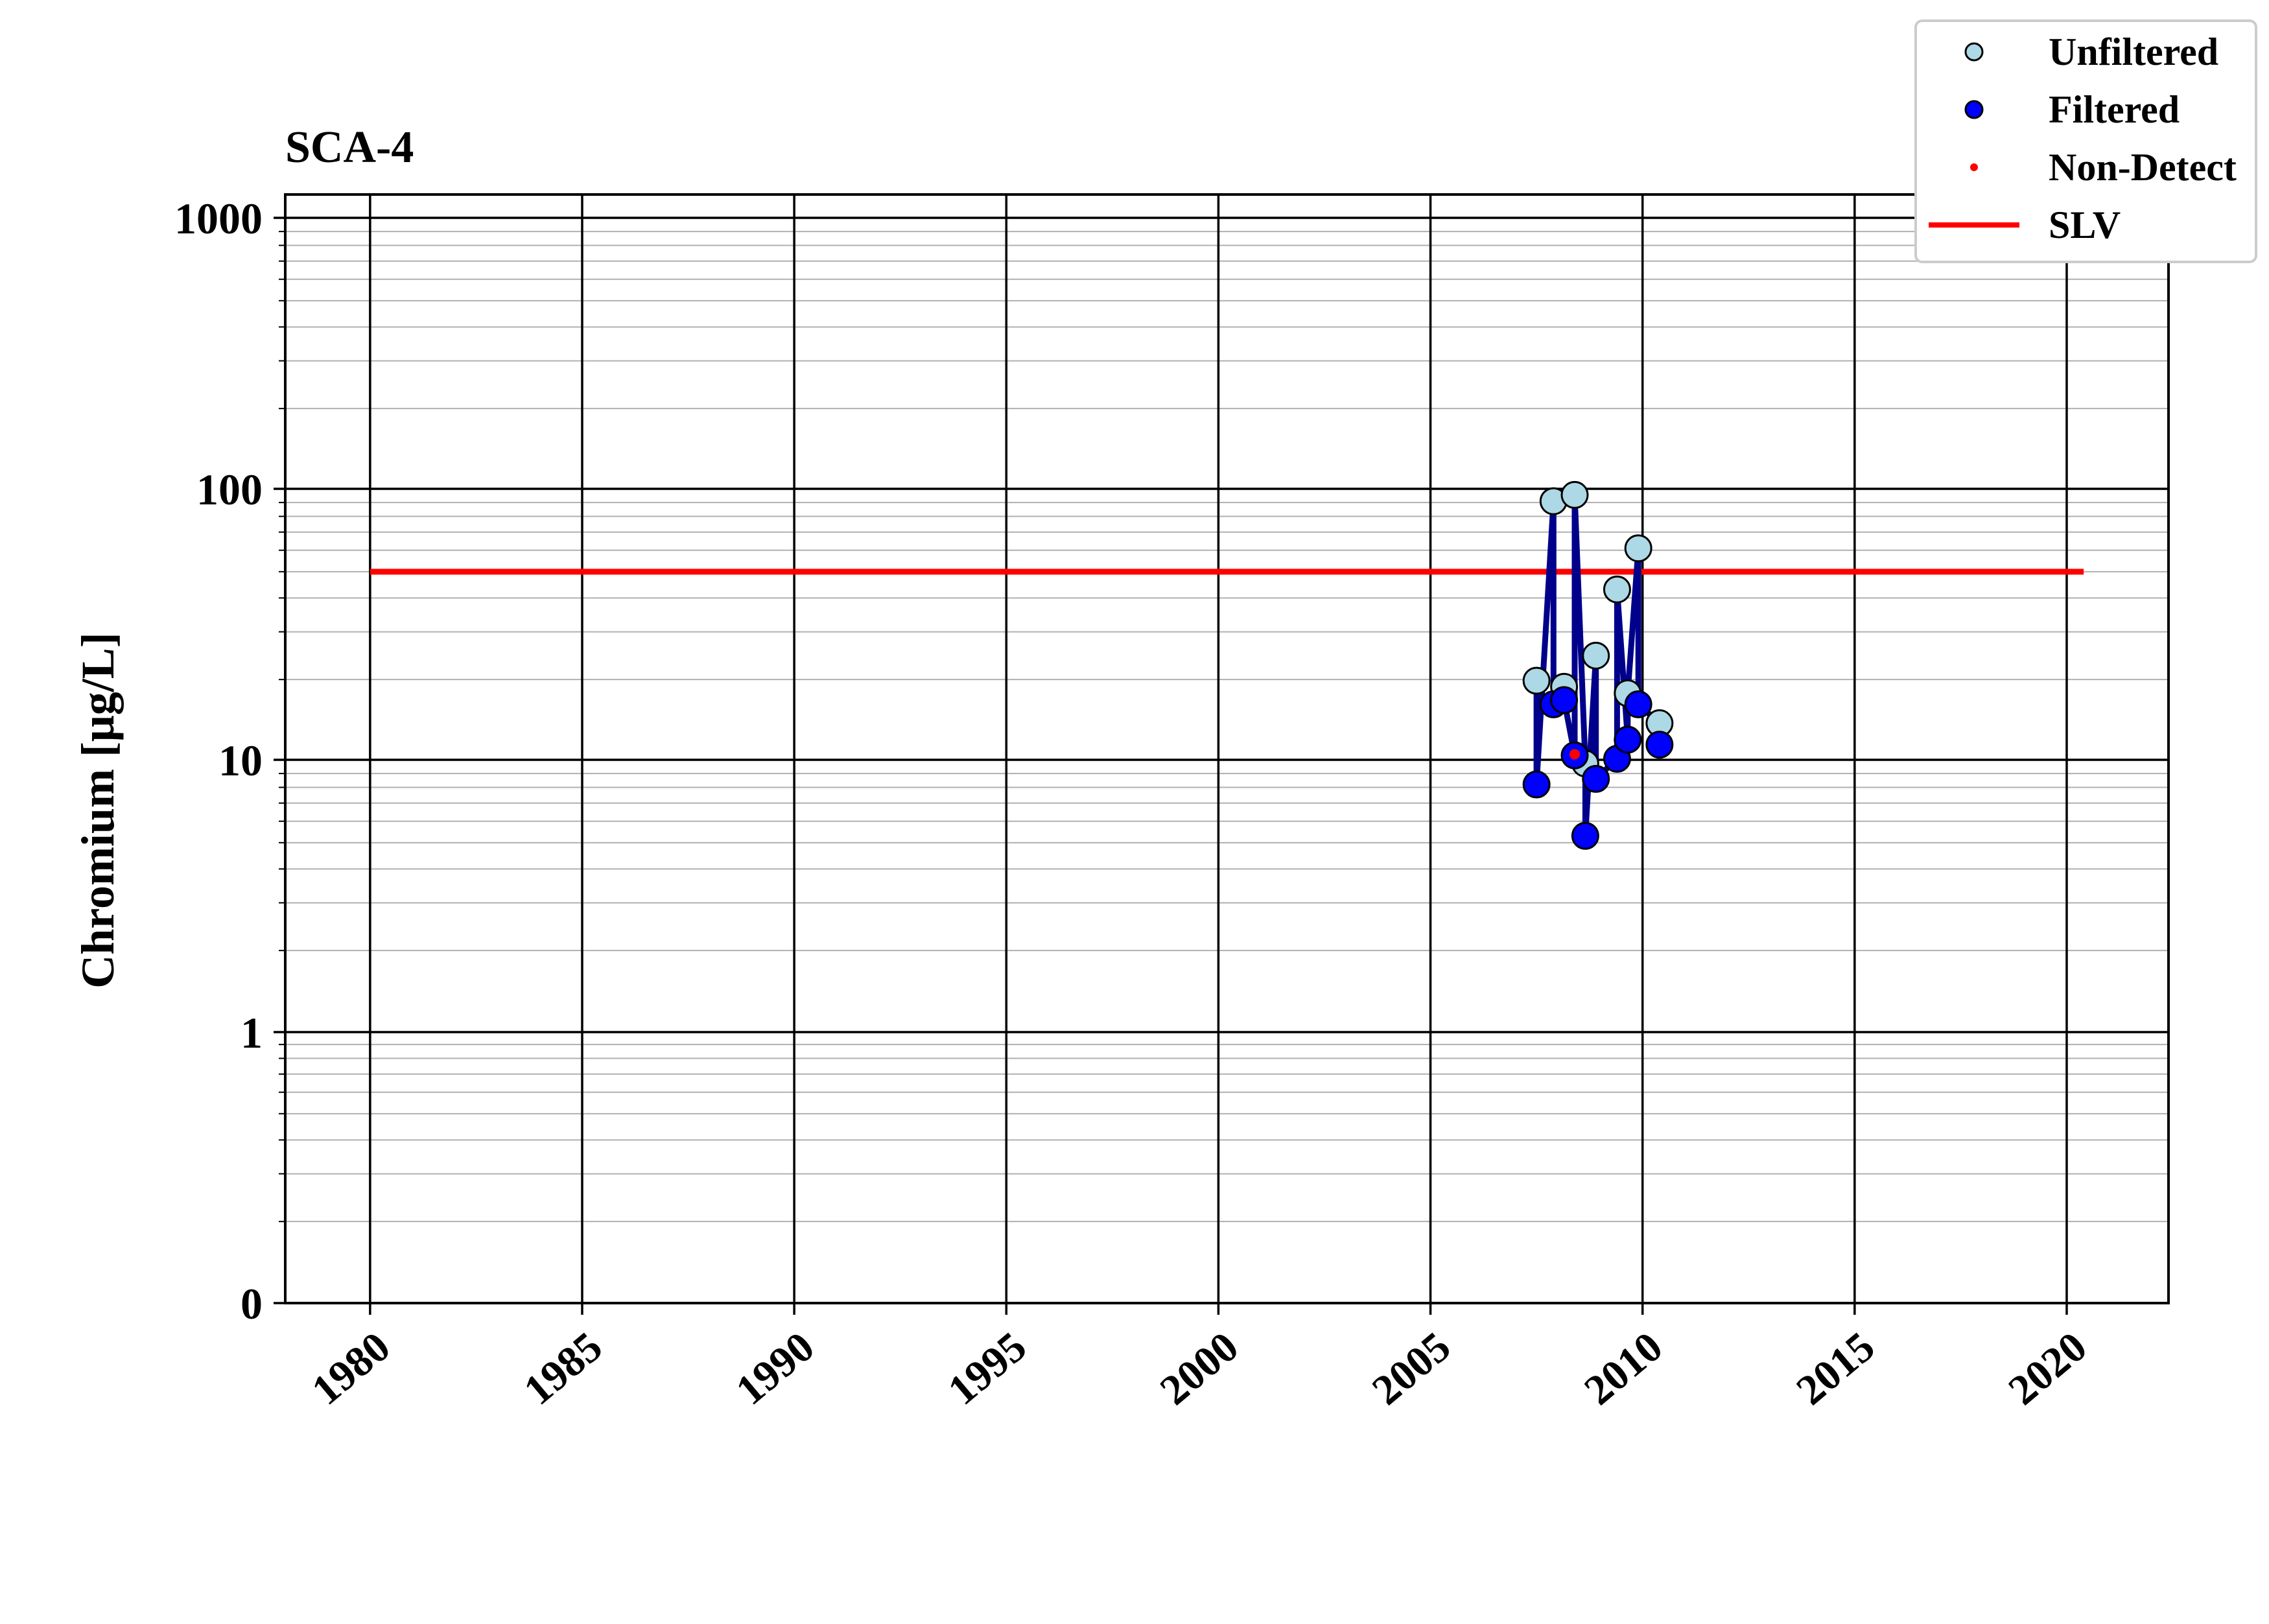 Image resolution: width=2269 pixels, height=1624 pixels. I want to click on non-detect-point, so click(1575, 754).